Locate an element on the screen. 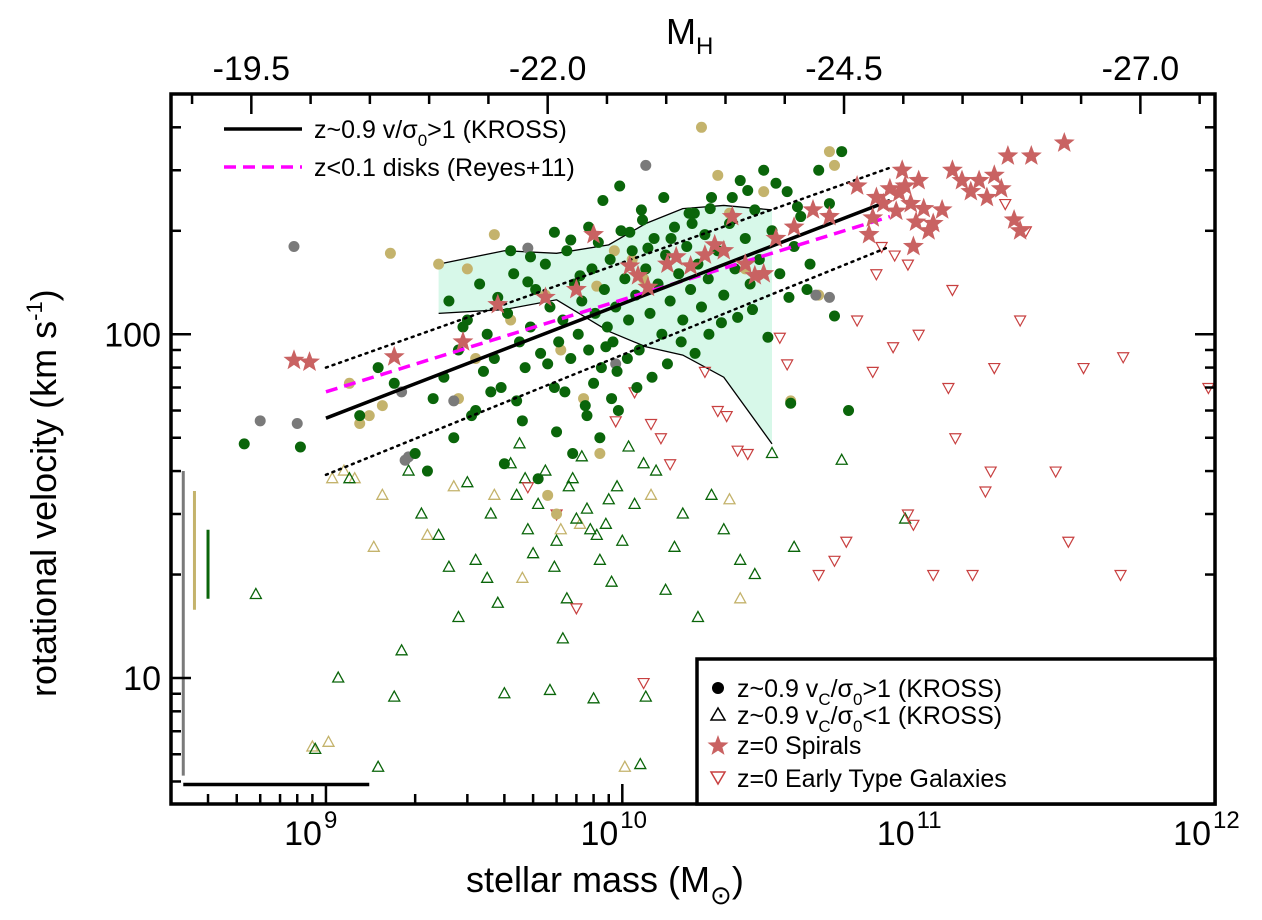 This screenshot has height=920, width=1262. reyes-dashed-line is located at coordinates (608, 304).